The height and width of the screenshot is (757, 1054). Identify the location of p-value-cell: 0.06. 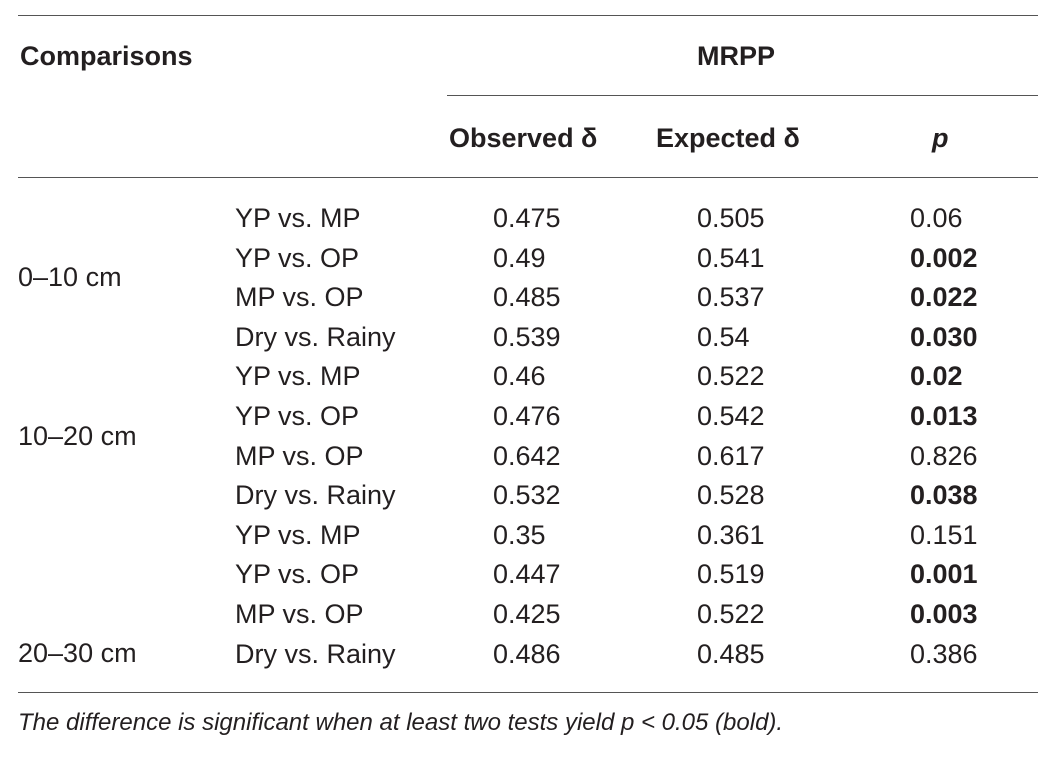
(936, 218).